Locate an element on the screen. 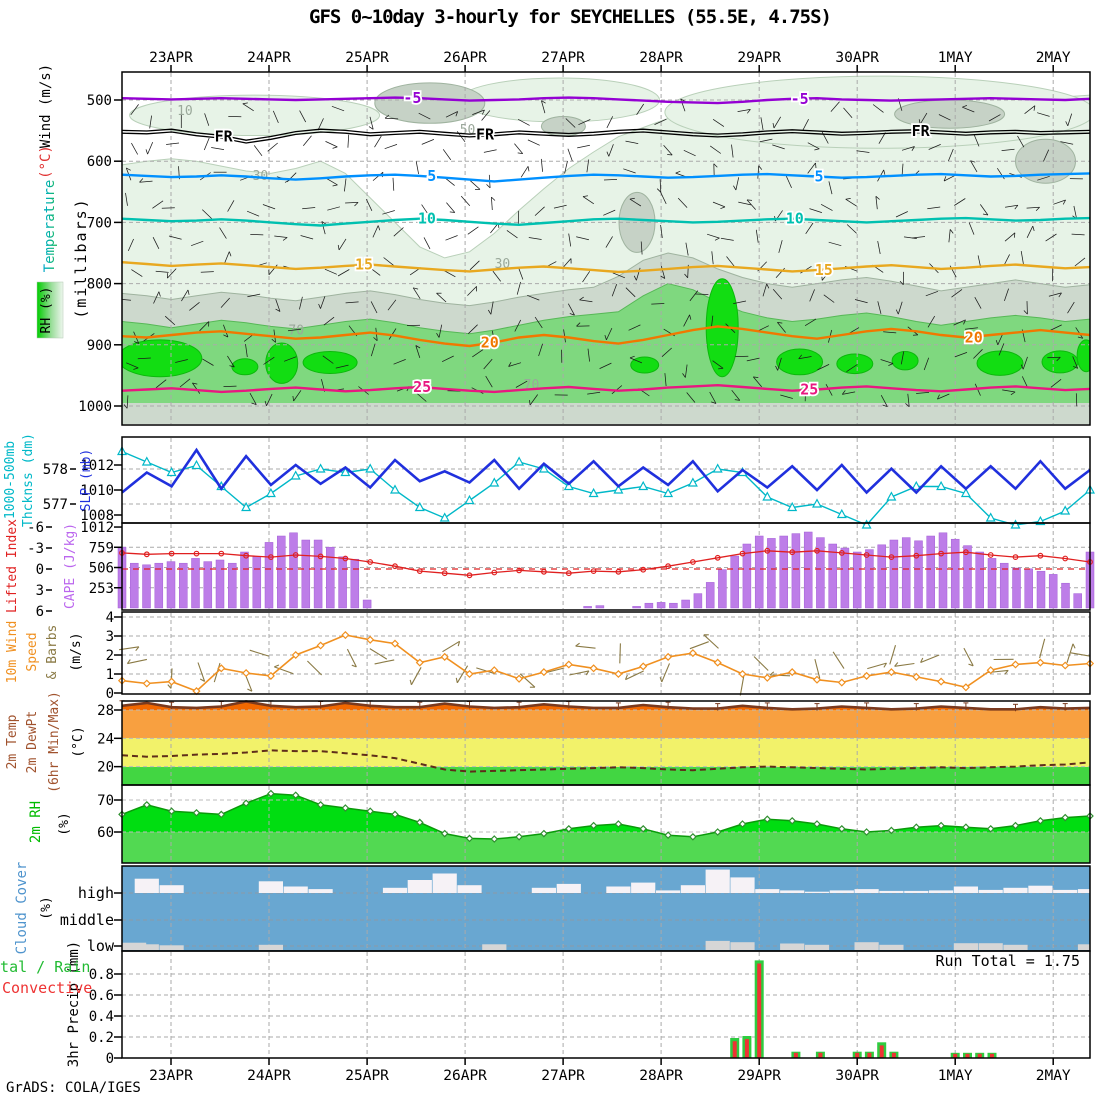  wind-speed-marker is located at coordinates (146, 683).